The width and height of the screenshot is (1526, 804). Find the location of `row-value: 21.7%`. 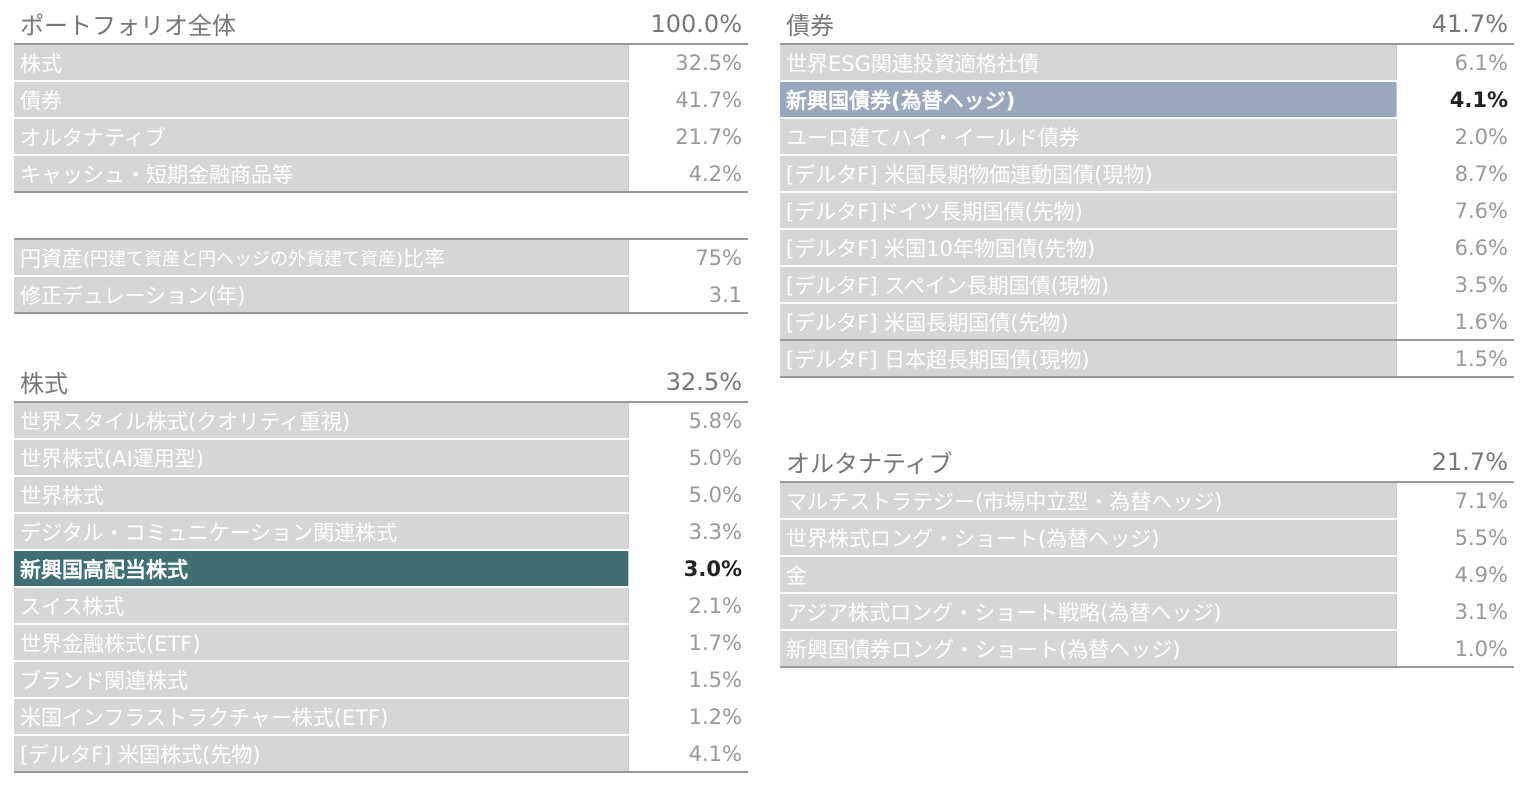

row-value: 21.7% is located at coordinates (688, 136).